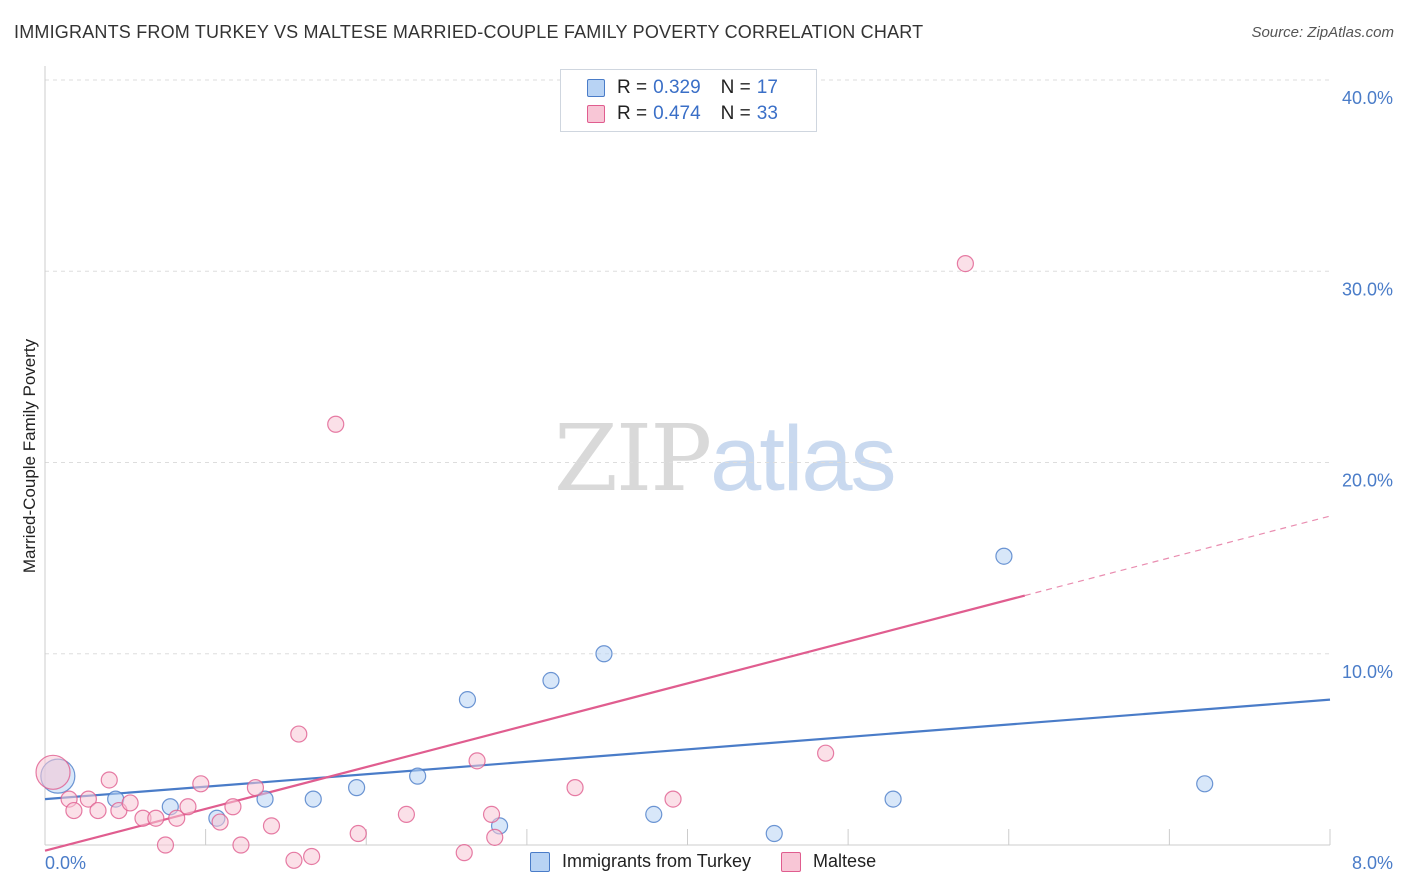 The width and height of the screenshot is (1406, 892). What do you see at coordinates (1367, 481) in the screenshot?
I see `y-tick-label: 20.0%` at bounding box center [1367, 481].